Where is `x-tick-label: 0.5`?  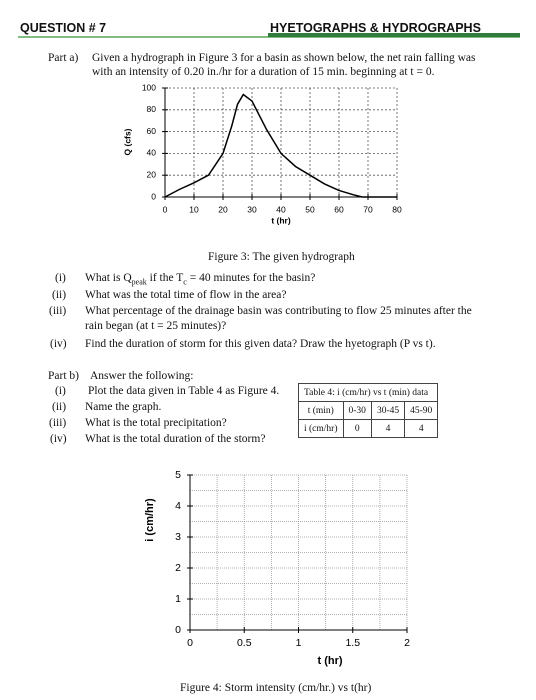 x-tick-label: 0.5 is located at coordinates (244, 643).